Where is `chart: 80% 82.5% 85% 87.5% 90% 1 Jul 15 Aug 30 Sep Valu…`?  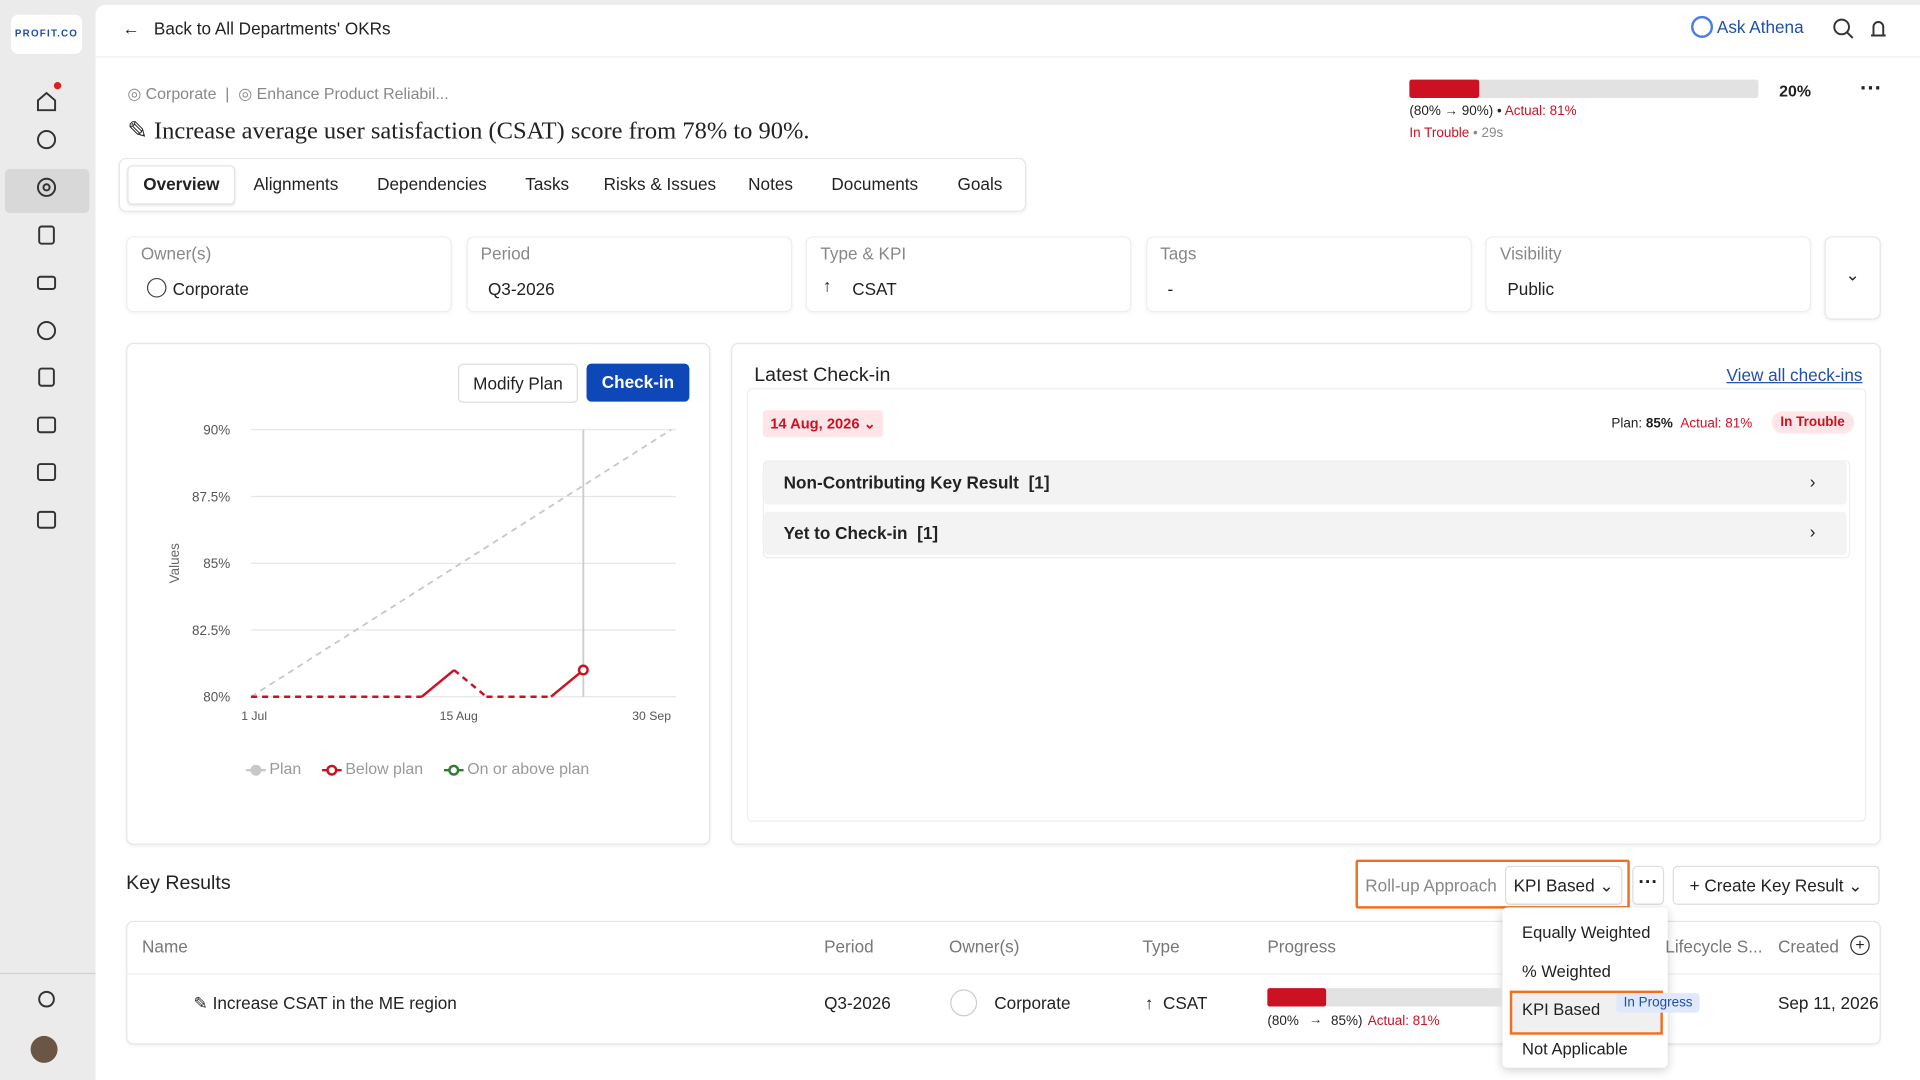
chart: 80% 82.5% 85% 87.5% 90% 1 Jul 15 Aug 30 Sep Valu… is located at coordinates (421, 600).